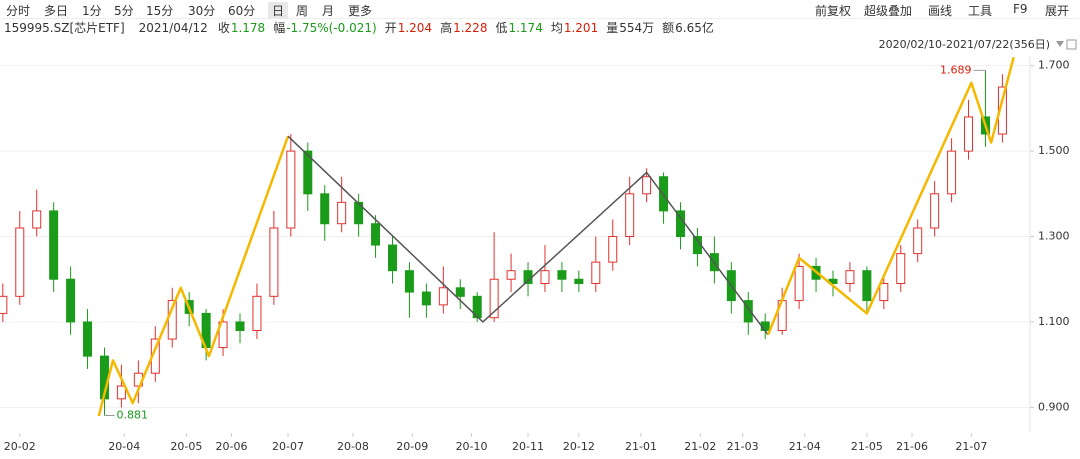 The image size is (1080, 459). I want to click on x-tick-label: 20-08, so click(353, 446).